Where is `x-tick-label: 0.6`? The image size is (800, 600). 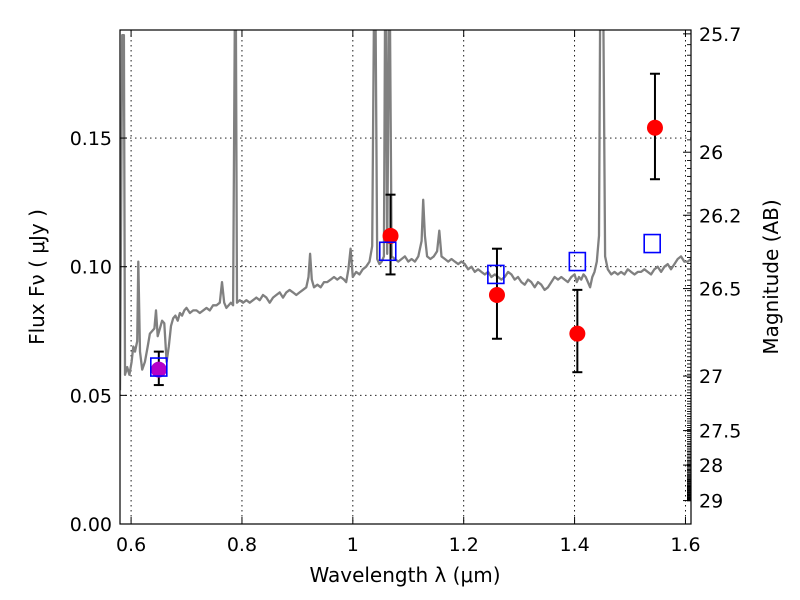 x-tick-label: 0.6 is located at coordinates (131, 545).